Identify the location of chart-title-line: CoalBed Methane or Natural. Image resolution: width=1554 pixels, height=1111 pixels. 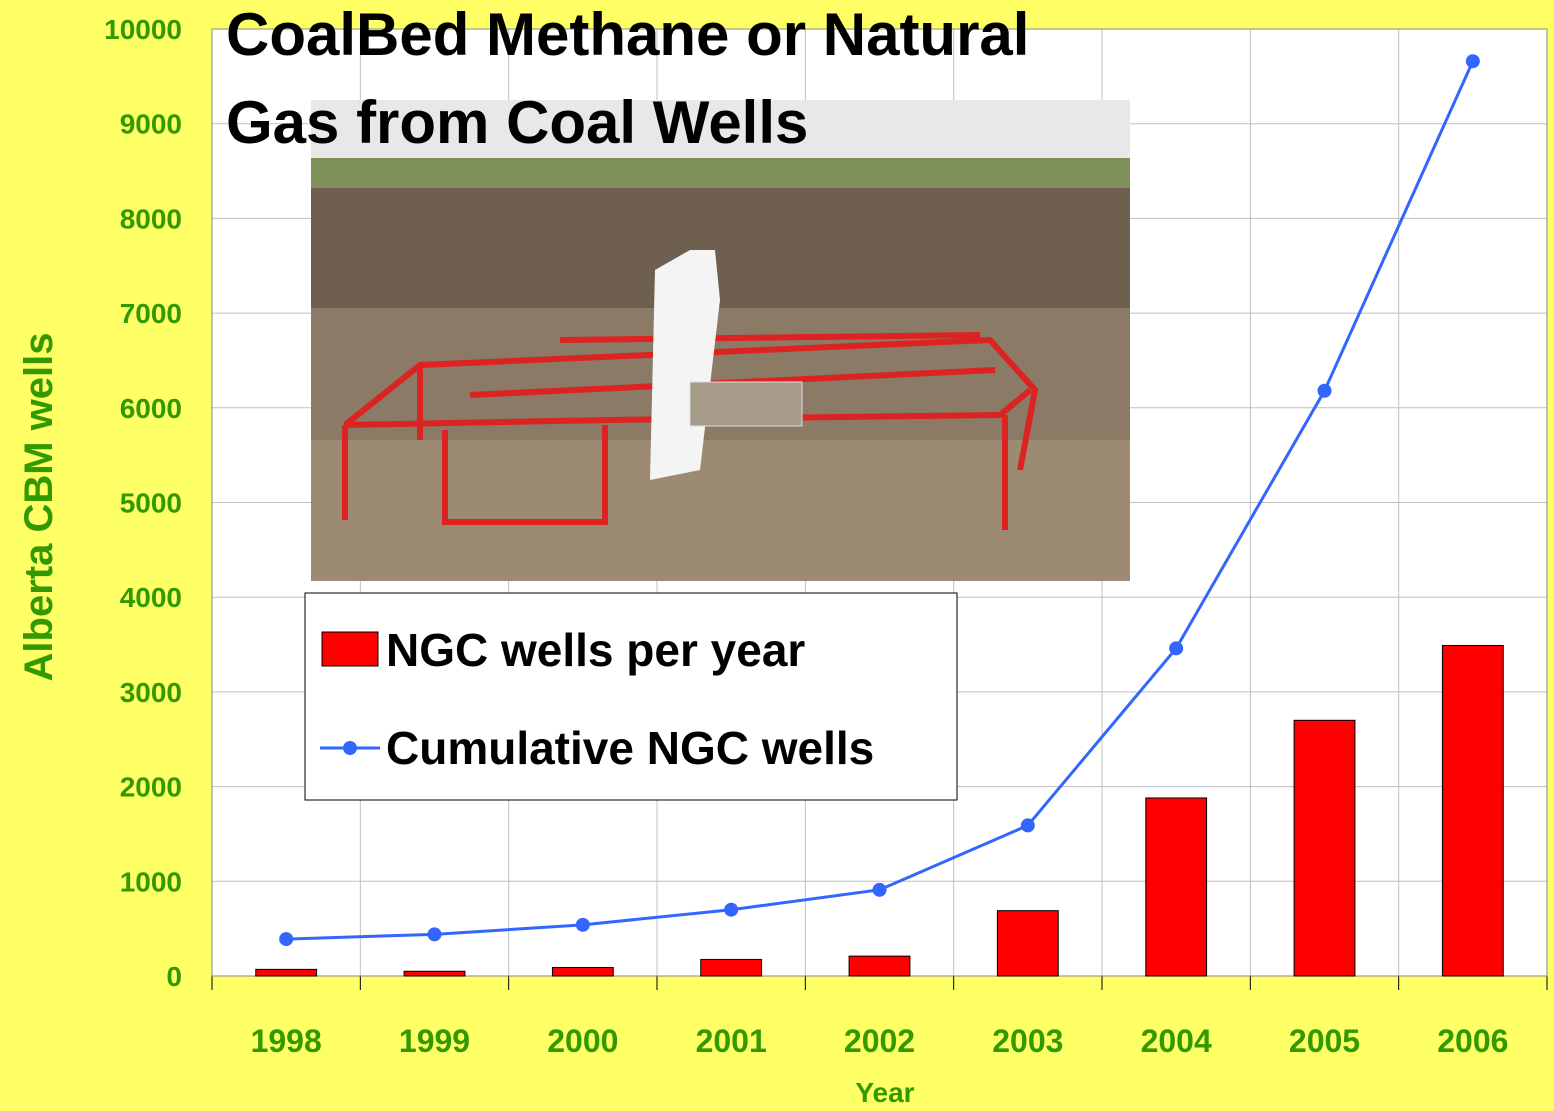
(627, 34).